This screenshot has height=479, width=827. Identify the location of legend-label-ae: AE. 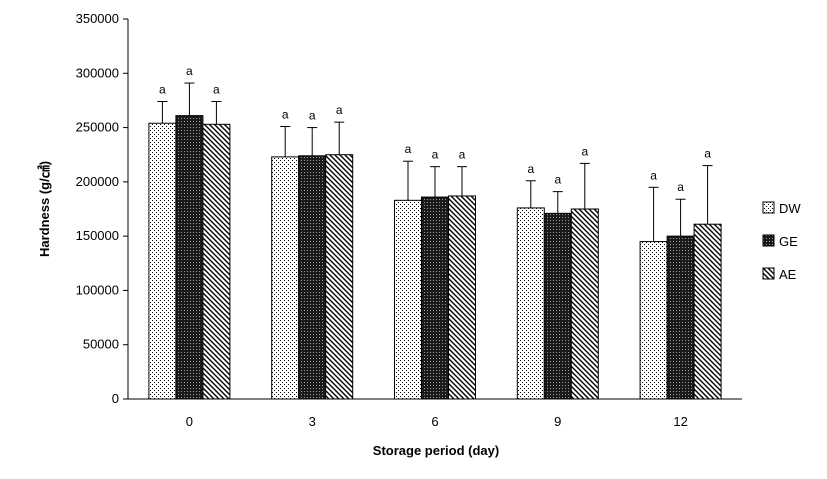
(788, 274).